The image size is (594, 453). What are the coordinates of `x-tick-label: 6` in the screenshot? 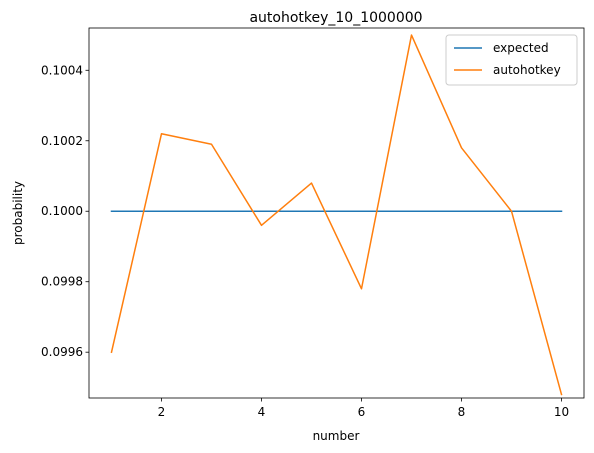 It's located at (362, 412).